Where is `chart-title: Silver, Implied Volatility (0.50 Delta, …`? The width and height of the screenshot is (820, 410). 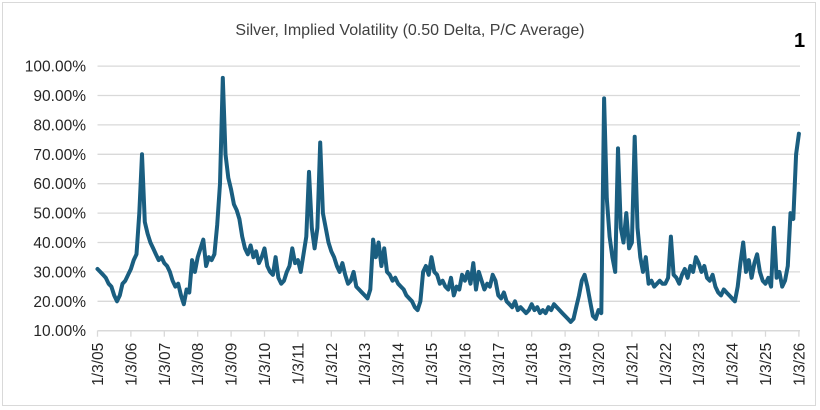 chart-title: Silver, Implied Volatility (0.50 Delta, … is located at coordinates (410, 30).